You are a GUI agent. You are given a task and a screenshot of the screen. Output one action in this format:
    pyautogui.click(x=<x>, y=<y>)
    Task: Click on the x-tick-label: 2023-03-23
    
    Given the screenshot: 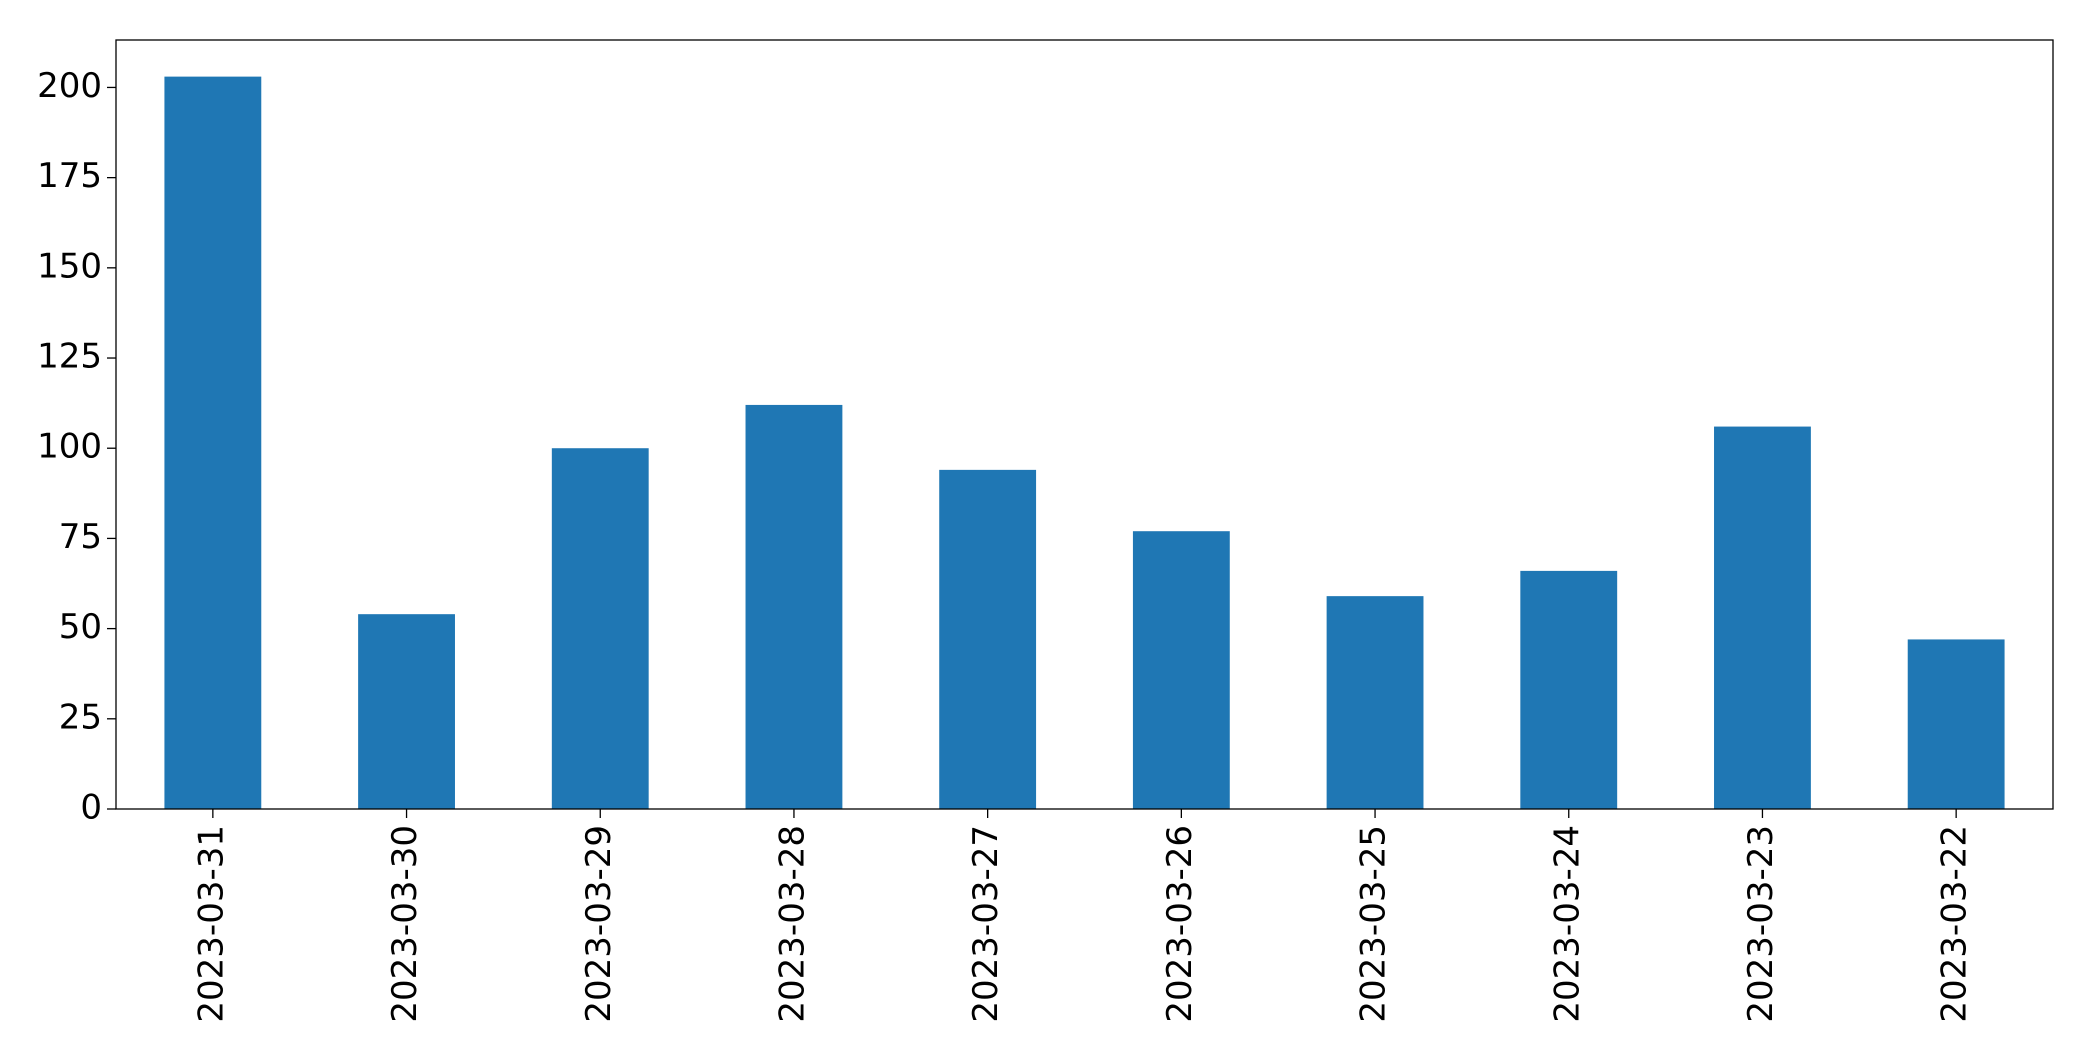 What is the action you would take?
    pyautogui.click(x=1761, y=924)
    